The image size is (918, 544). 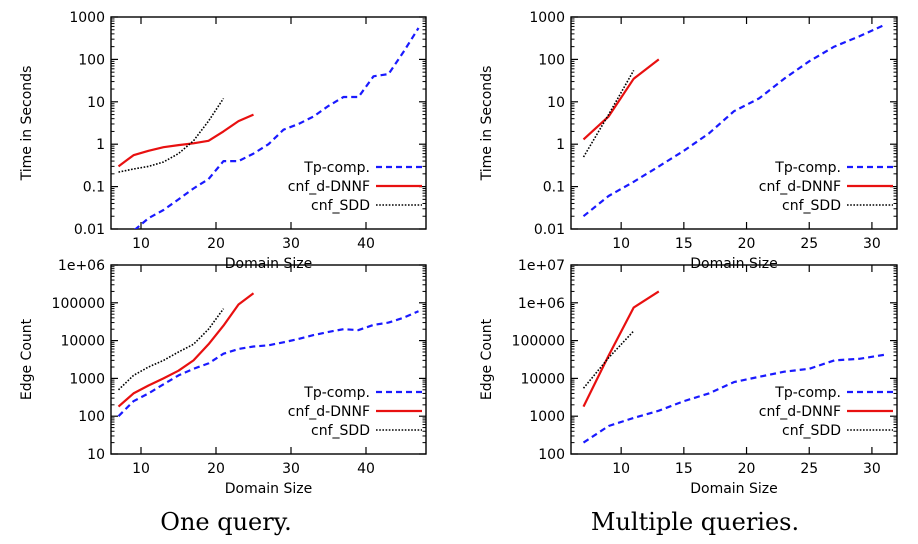 I want to click on y-tick-label: 1e+07, so click(x=541, y=266).